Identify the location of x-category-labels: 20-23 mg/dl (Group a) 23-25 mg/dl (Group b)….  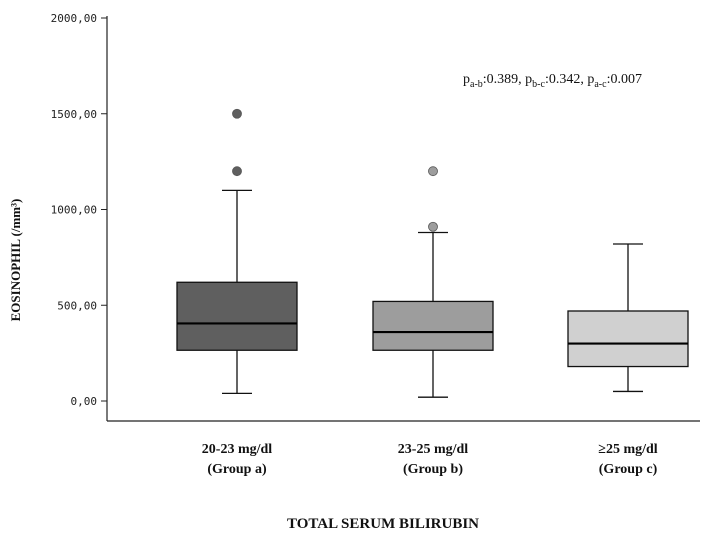
(430, 459).